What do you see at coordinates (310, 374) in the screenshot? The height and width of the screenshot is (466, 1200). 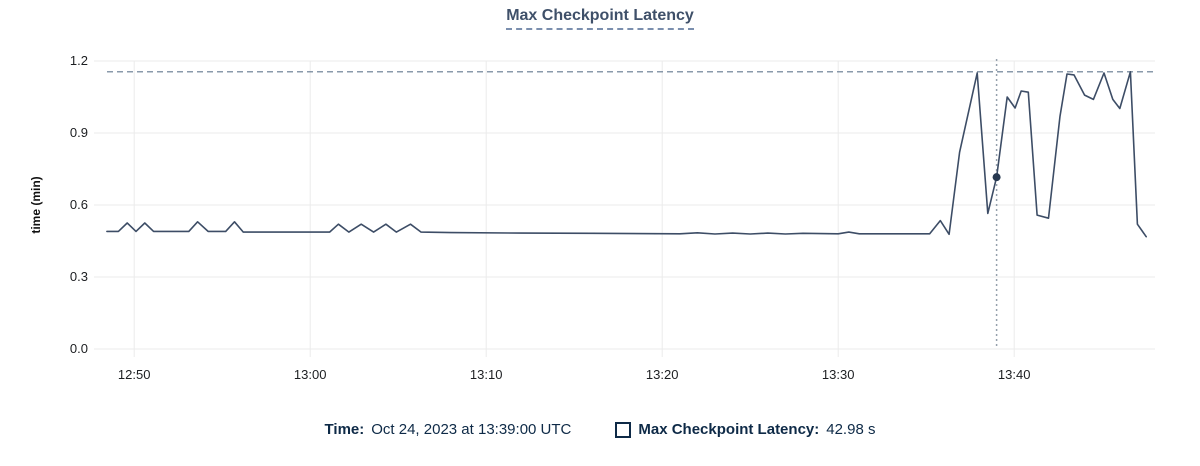 I see `x-tick-label: 13:00` at bounding box center [310, 374].